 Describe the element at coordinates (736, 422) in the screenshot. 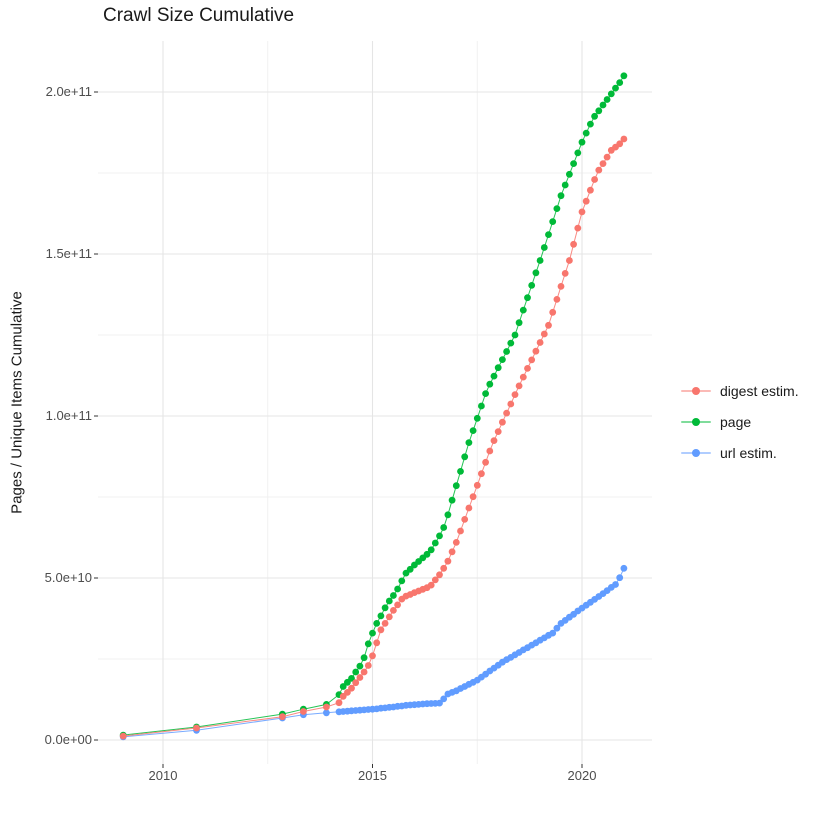

I see `legend-label: page` at that location.